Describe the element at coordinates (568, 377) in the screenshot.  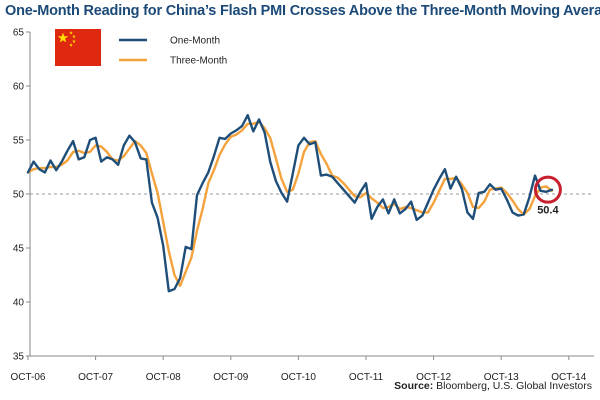
I see `x-tick-label: OCT-14` at that location.